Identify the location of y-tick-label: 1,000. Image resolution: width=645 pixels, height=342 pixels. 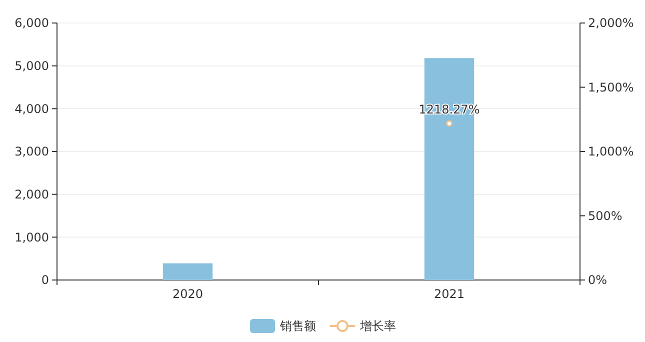
(31, 237).